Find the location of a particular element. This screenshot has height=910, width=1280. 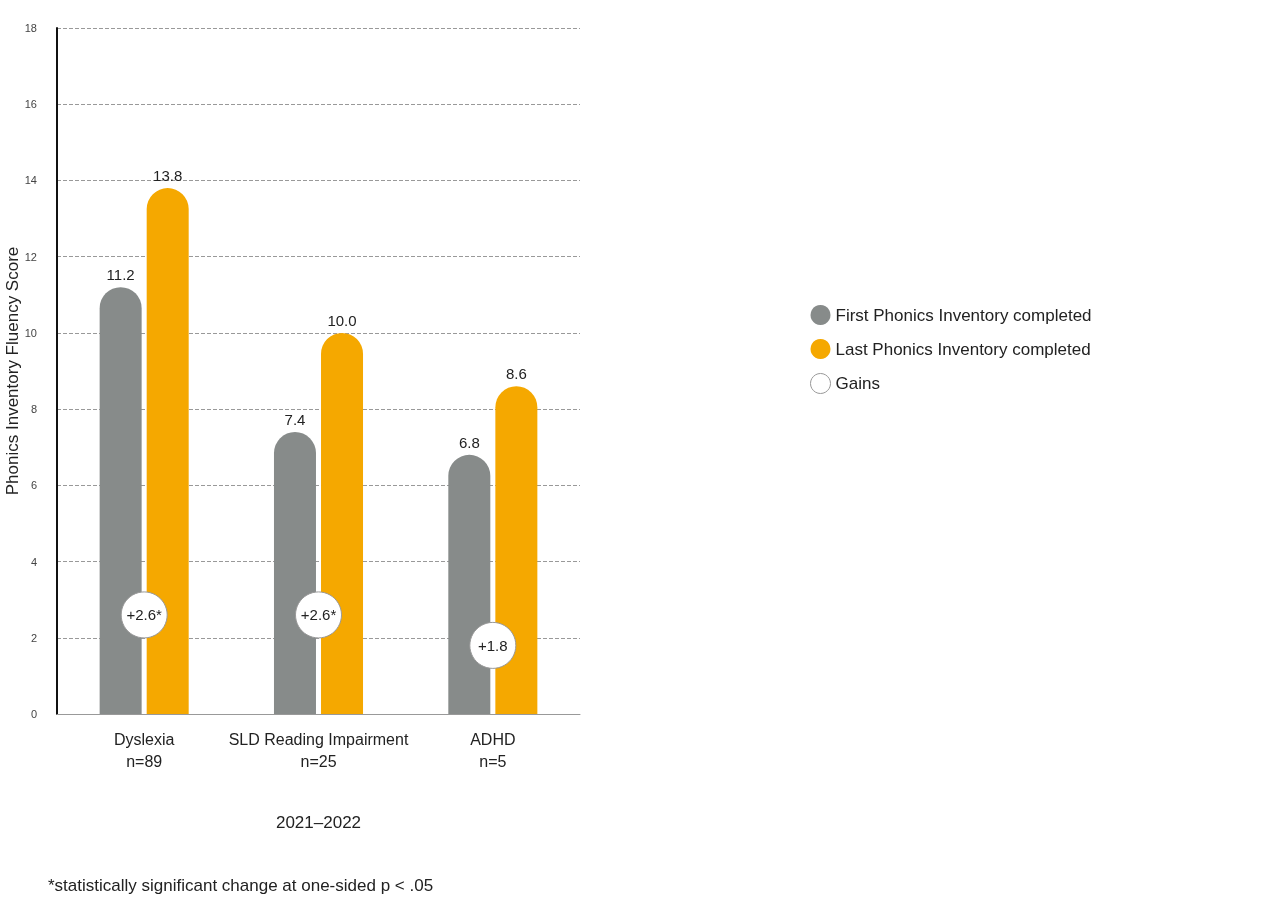

y-tick-label: 2 is located at coordinates (33, 637).